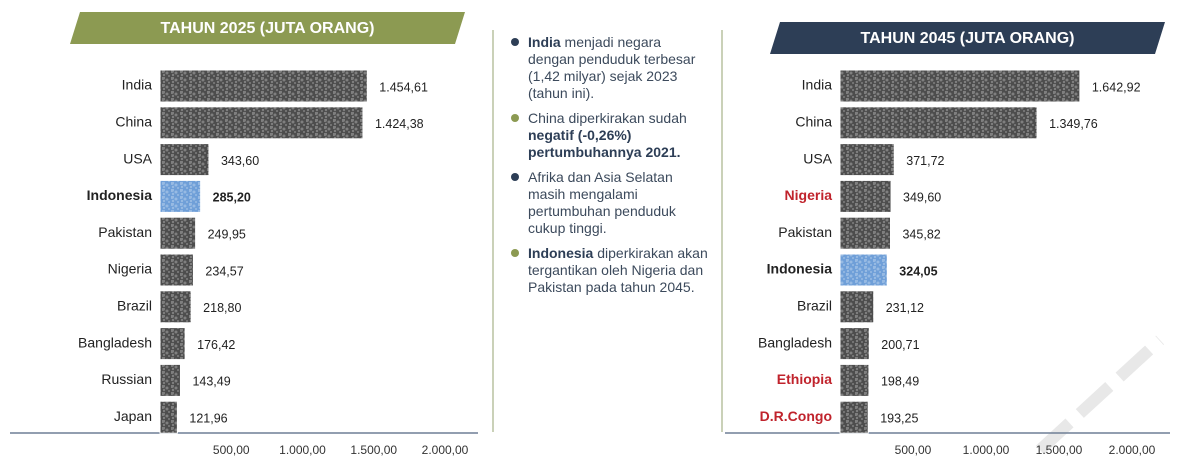 The image size is (1181, 459). Describe the element at coordinates (222, 308) in the screenshot. I see `value-label: 218,80` at that location.